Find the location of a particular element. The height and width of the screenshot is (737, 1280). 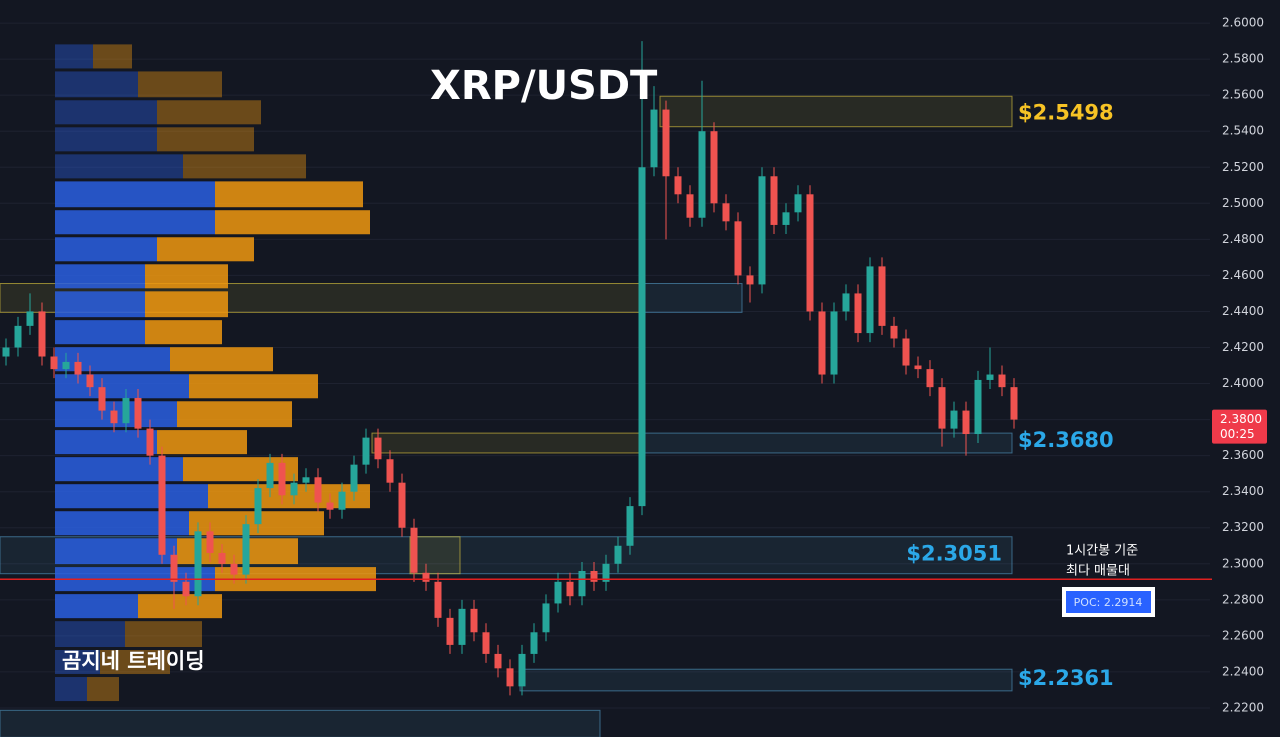

y-tick-label: 2.3200 is located at coordinates (1243, 527).